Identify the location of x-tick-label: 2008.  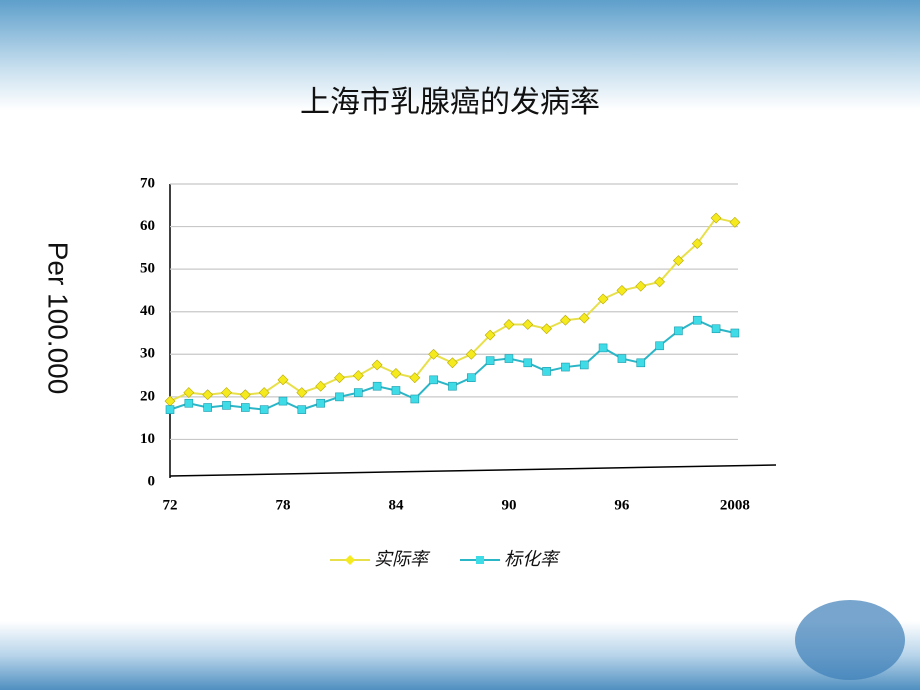
(735, 505).